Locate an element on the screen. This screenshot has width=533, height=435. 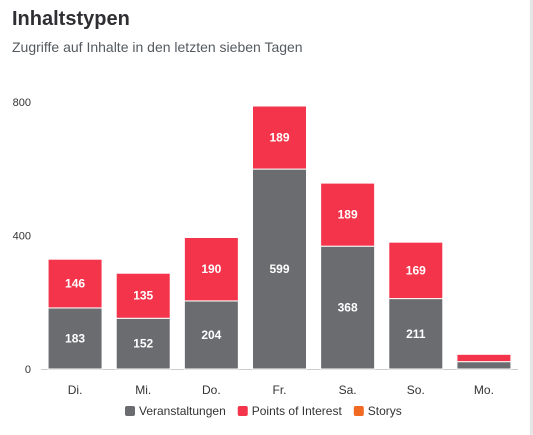
x-tick-label: So. is located at coordinates (416, 390).